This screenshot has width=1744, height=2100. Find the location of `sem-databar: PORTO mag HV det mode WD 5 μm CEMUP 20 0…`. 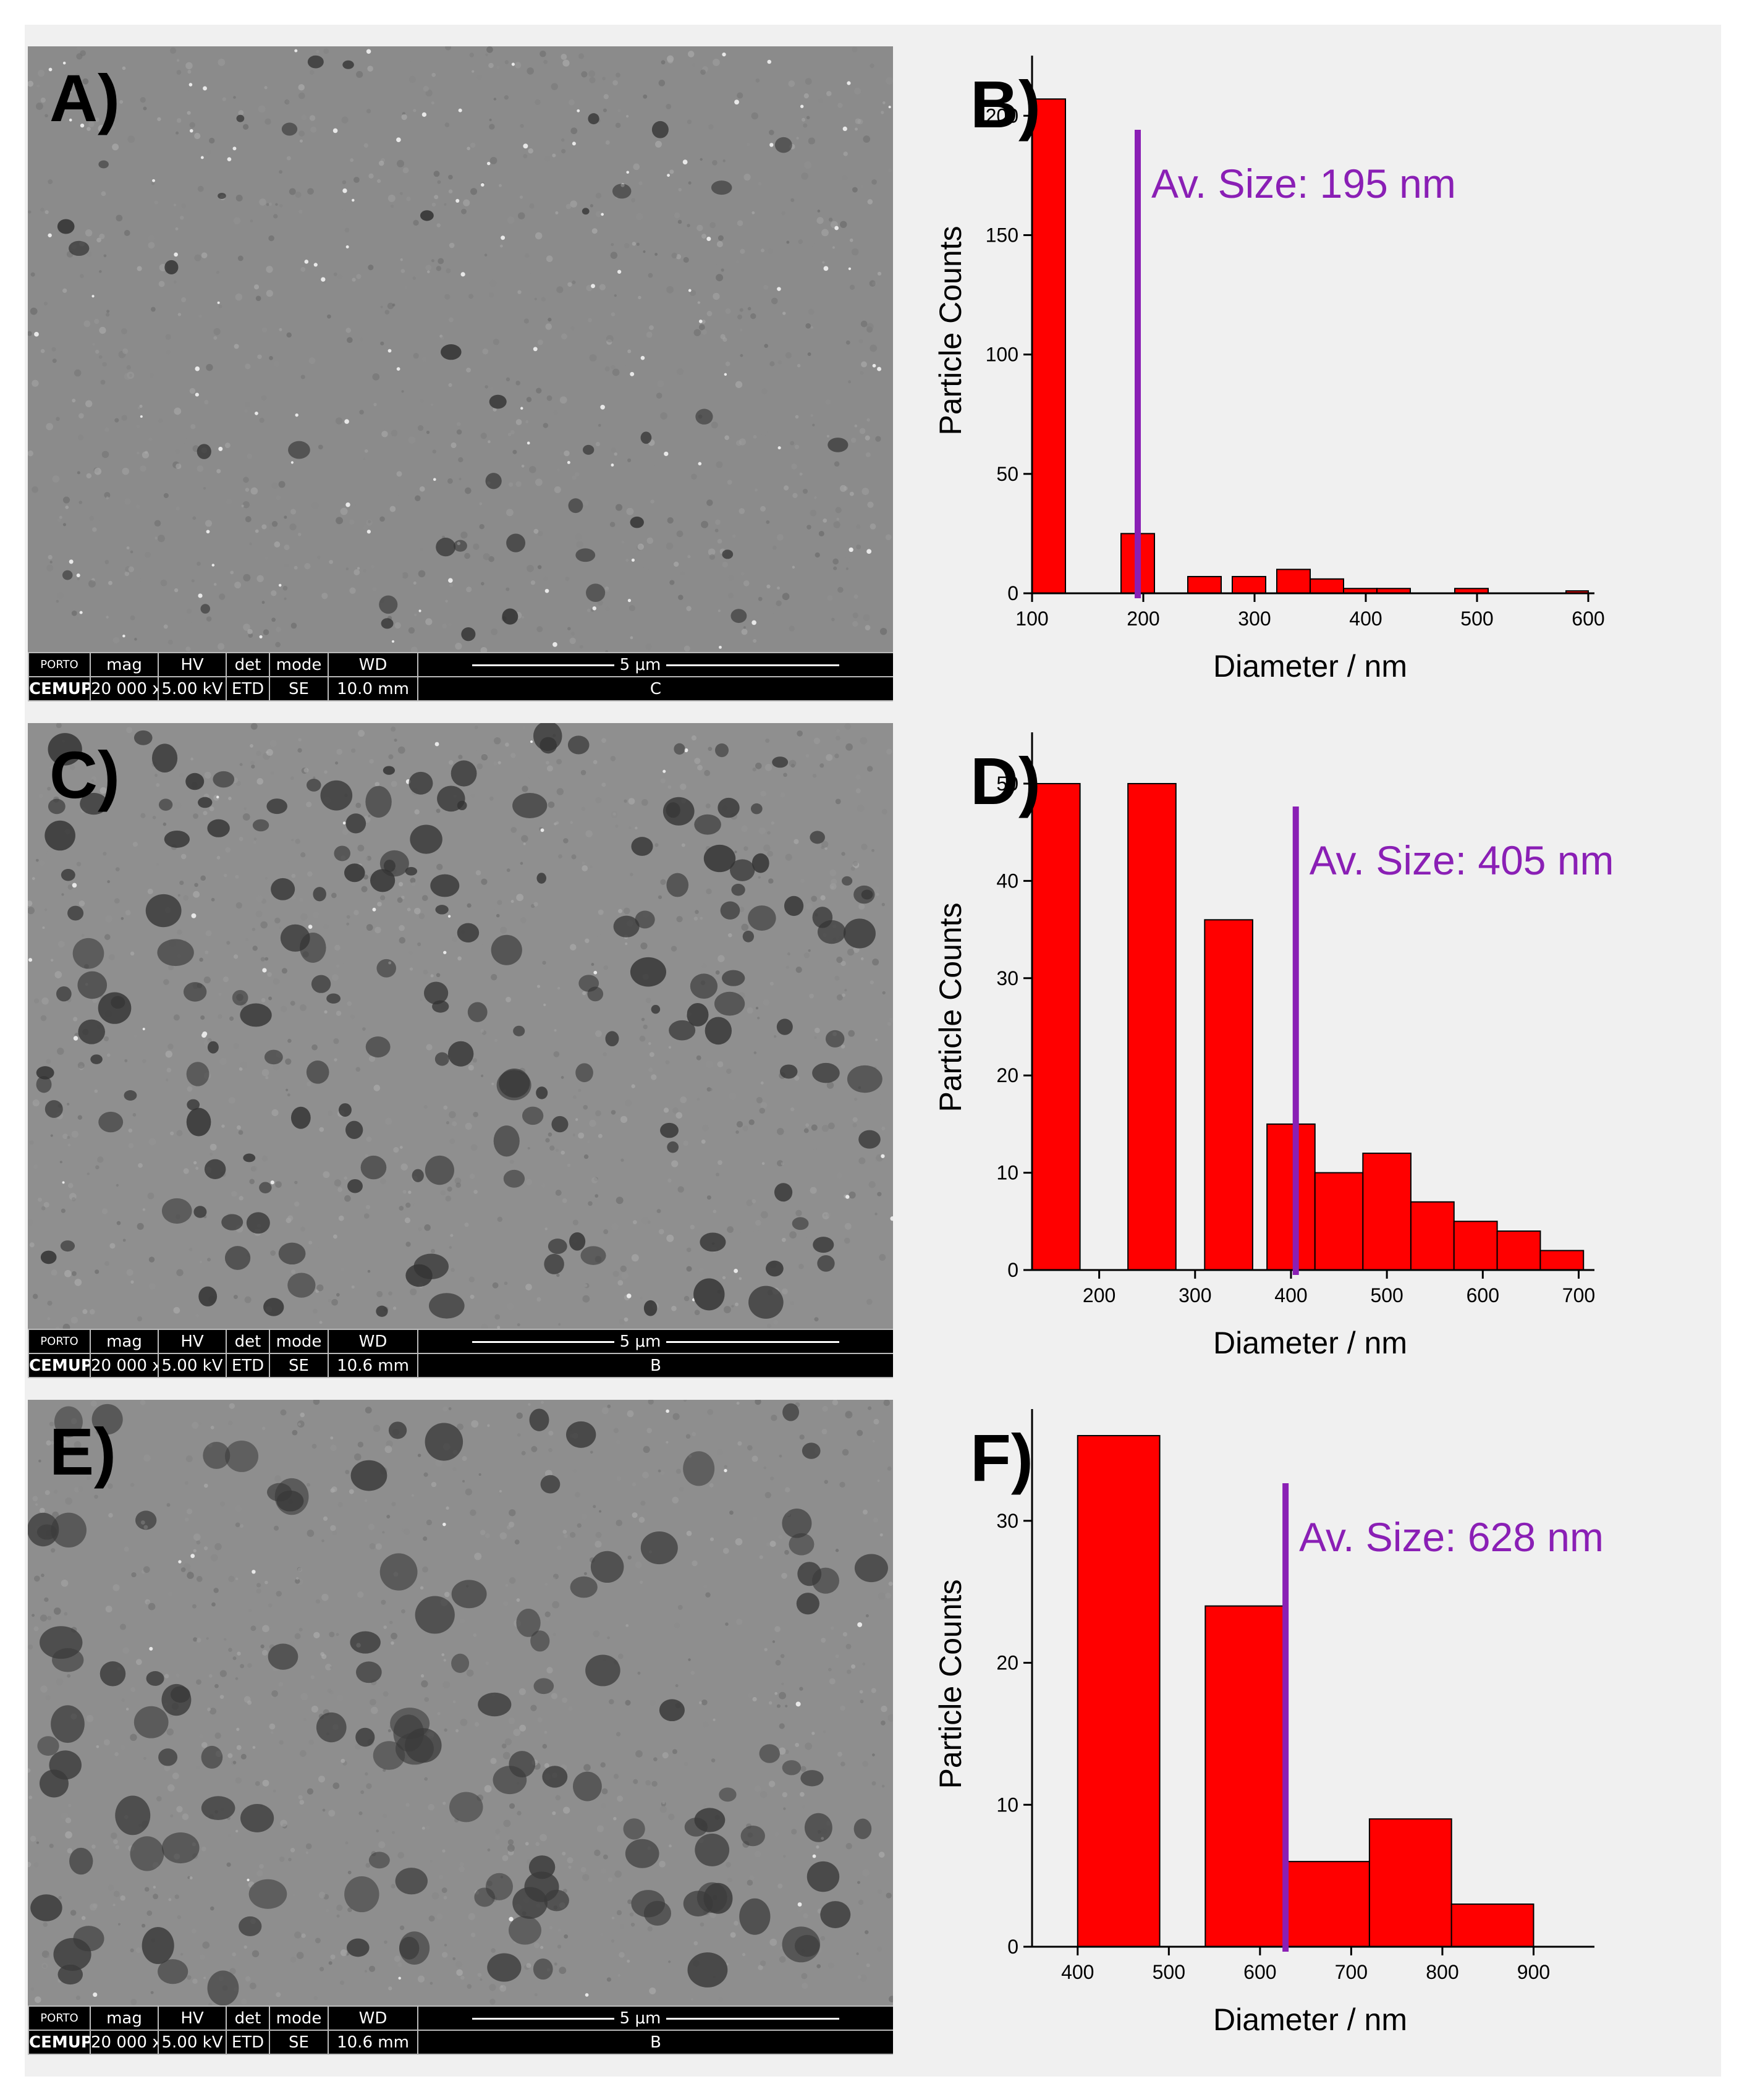

sem-databar: PORTO mag HV det mode WD 5 μm CEMUP 20 0… is located at coordinates (460, 676).